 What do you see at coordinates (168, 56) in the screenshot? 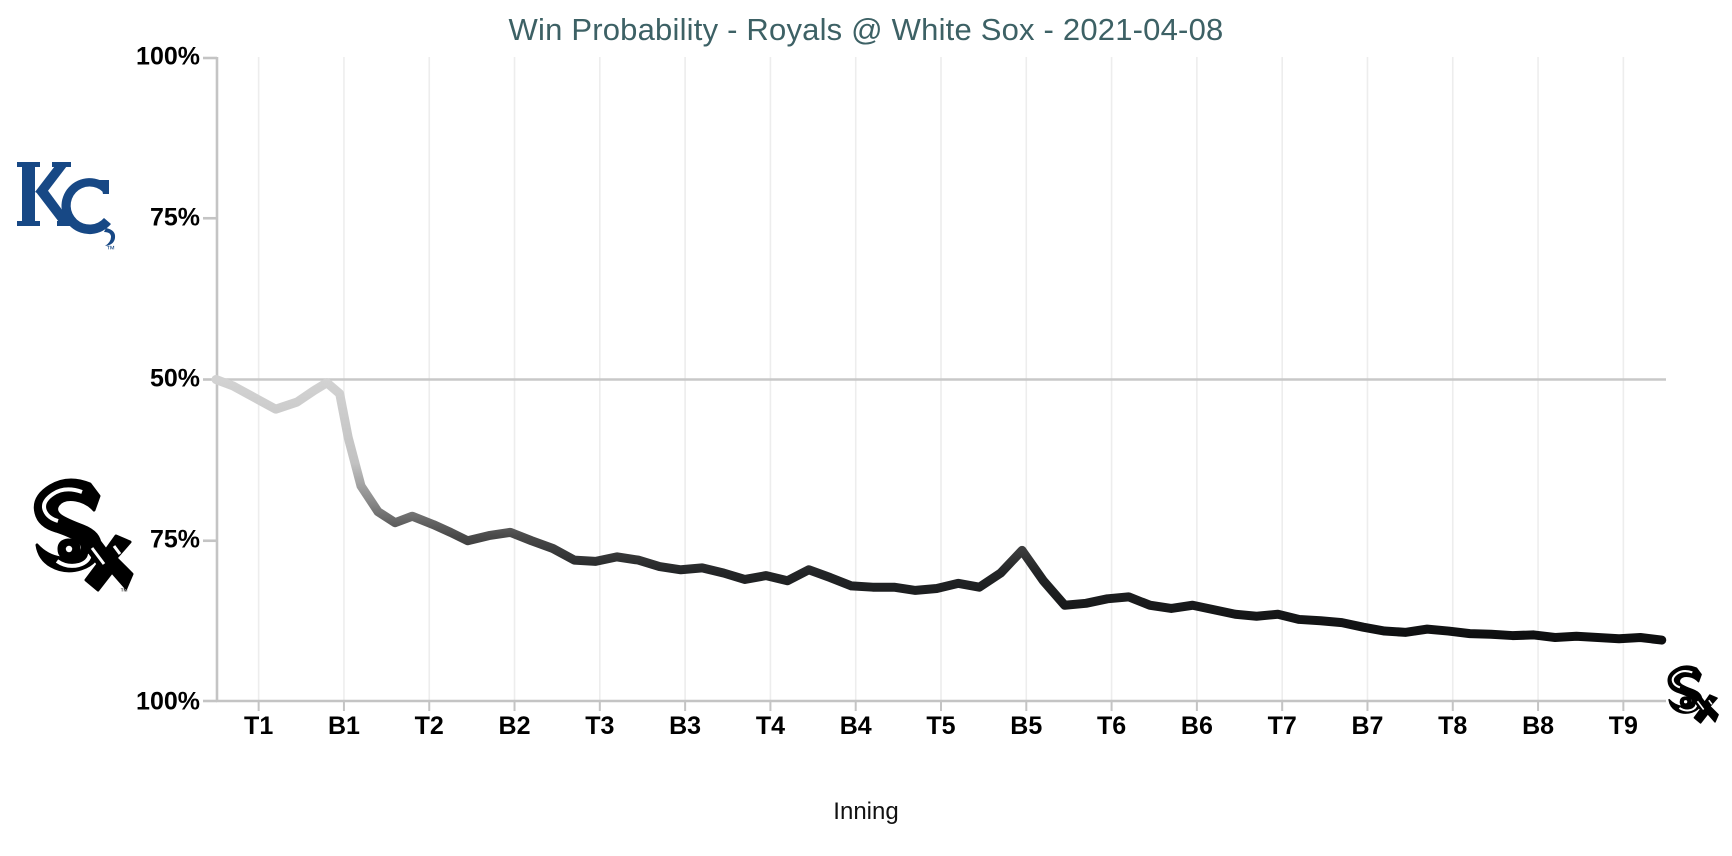
I see `y-tick-100-royals: 100%` at bounding box center [168, 56].